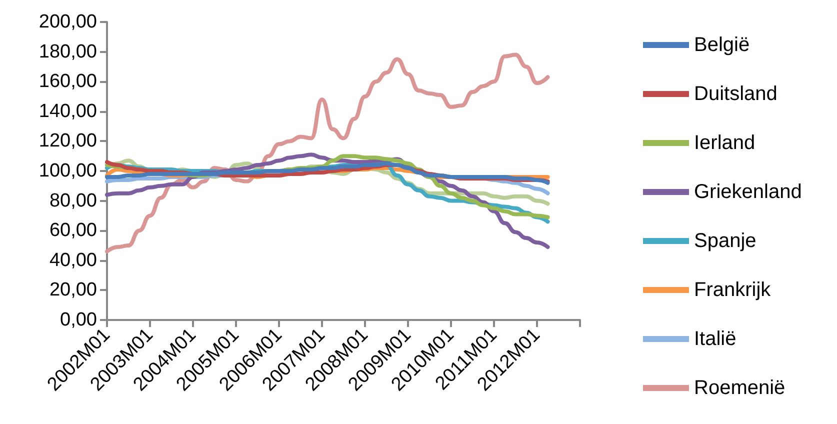 The width and height of the screenshot is (837, 424). I want to click on legend-label: Frankrijk, so click(733, 290).